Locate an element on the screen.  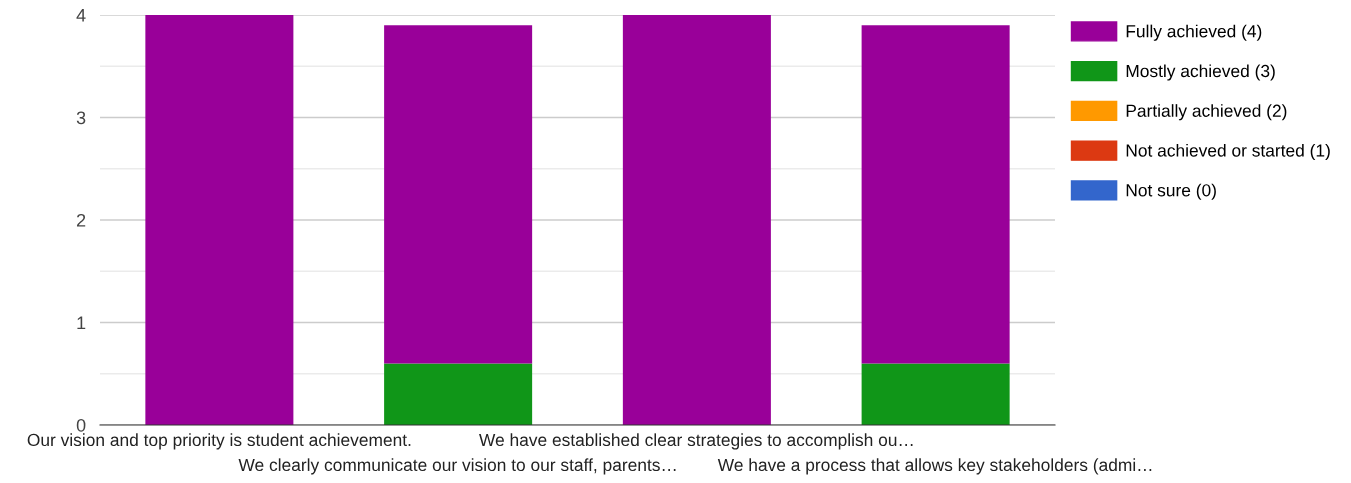
legend-label: Partially achieved (2) is located at coordinates (1206, 112).